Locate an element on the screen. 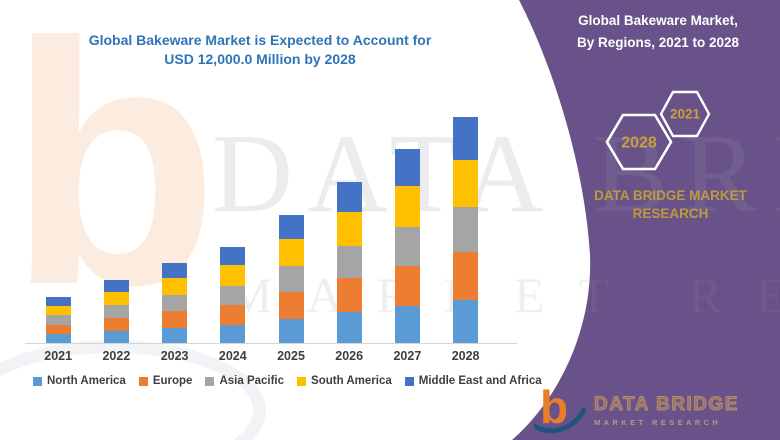 The height and width of the screenshot is (440, 780). x-axis-label-2022: 2022 is located at coordinates (116, 356).